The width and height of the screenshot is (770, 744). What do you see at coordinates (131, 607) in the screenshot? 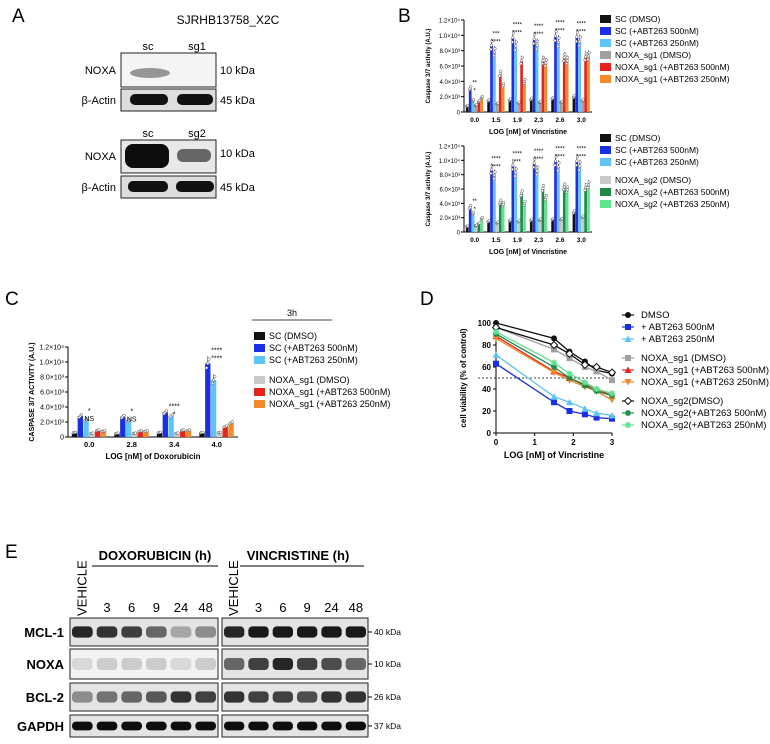
I see `lane-label: 6` at bounding box center [131, 607].